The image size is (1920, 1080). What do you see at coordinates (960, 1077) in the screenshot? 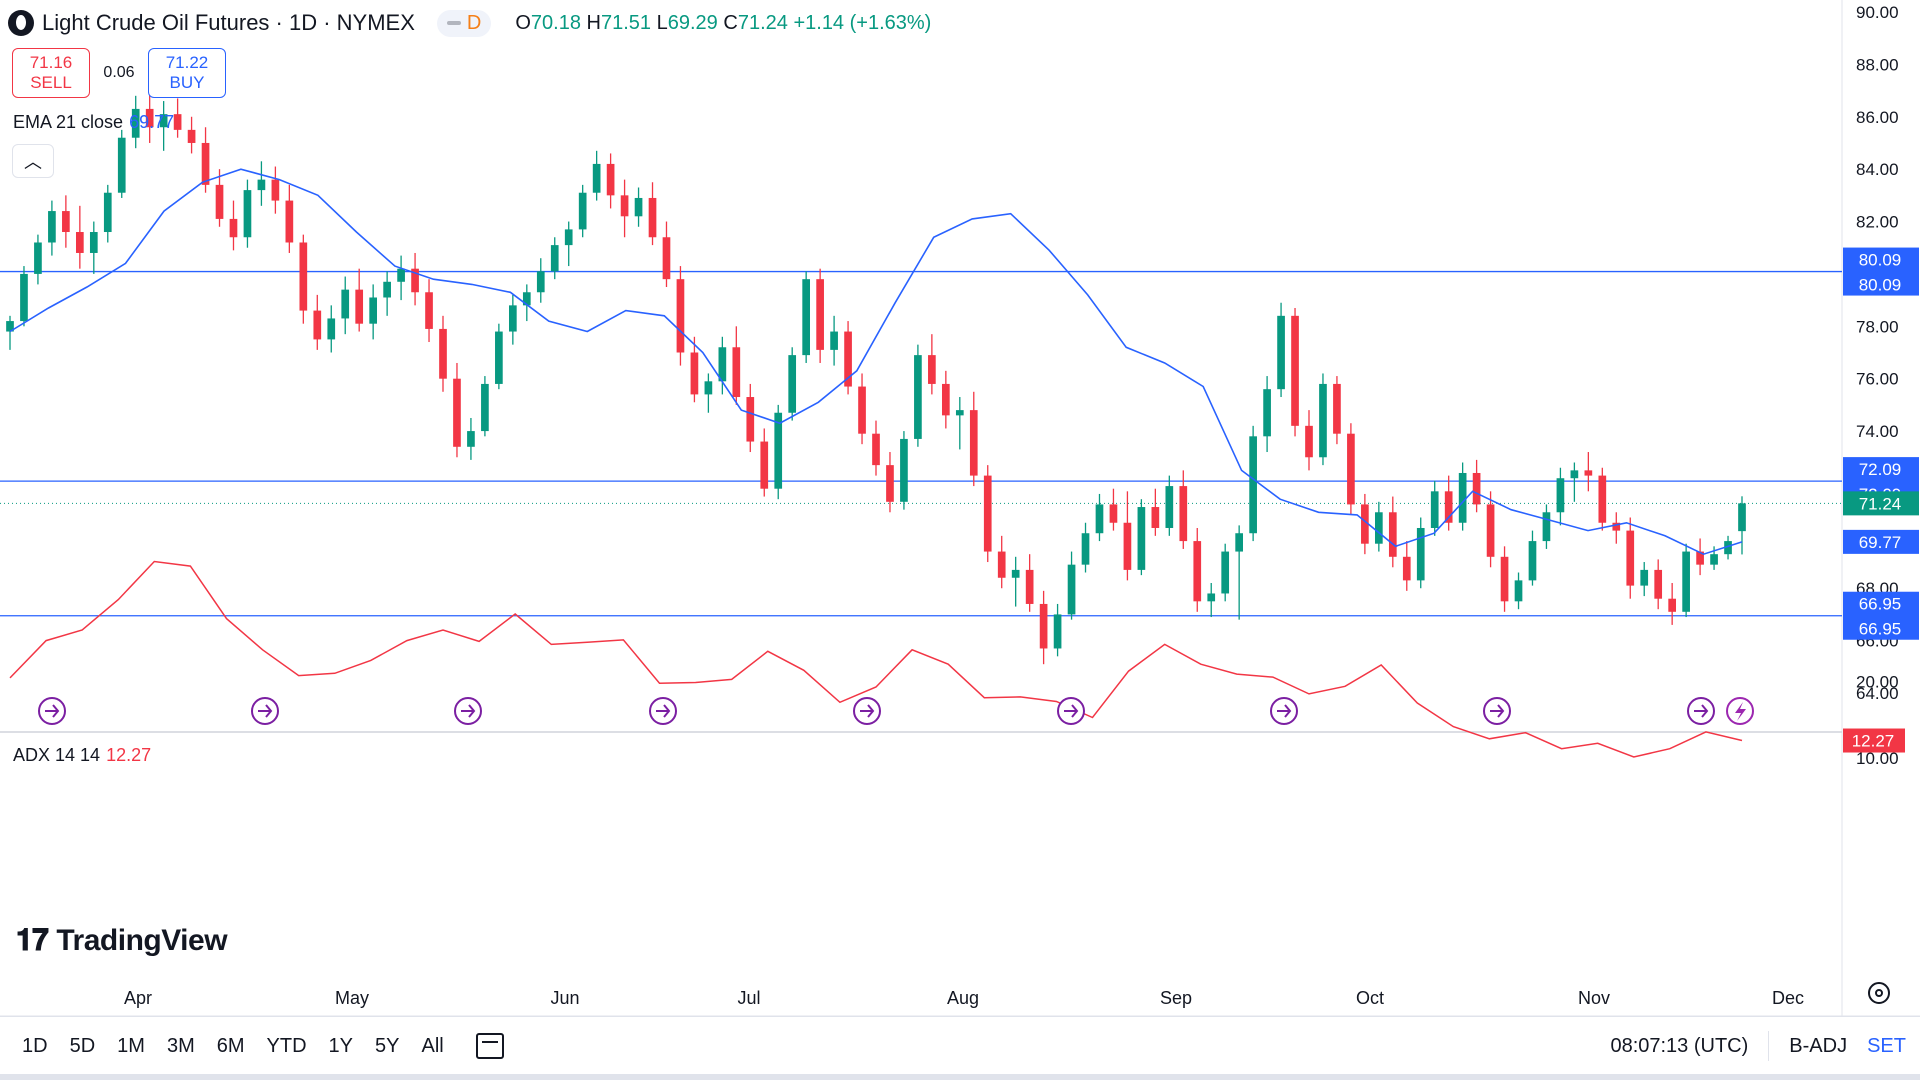
I see `window-bottom-edge` at bounding box center [960, 1077].